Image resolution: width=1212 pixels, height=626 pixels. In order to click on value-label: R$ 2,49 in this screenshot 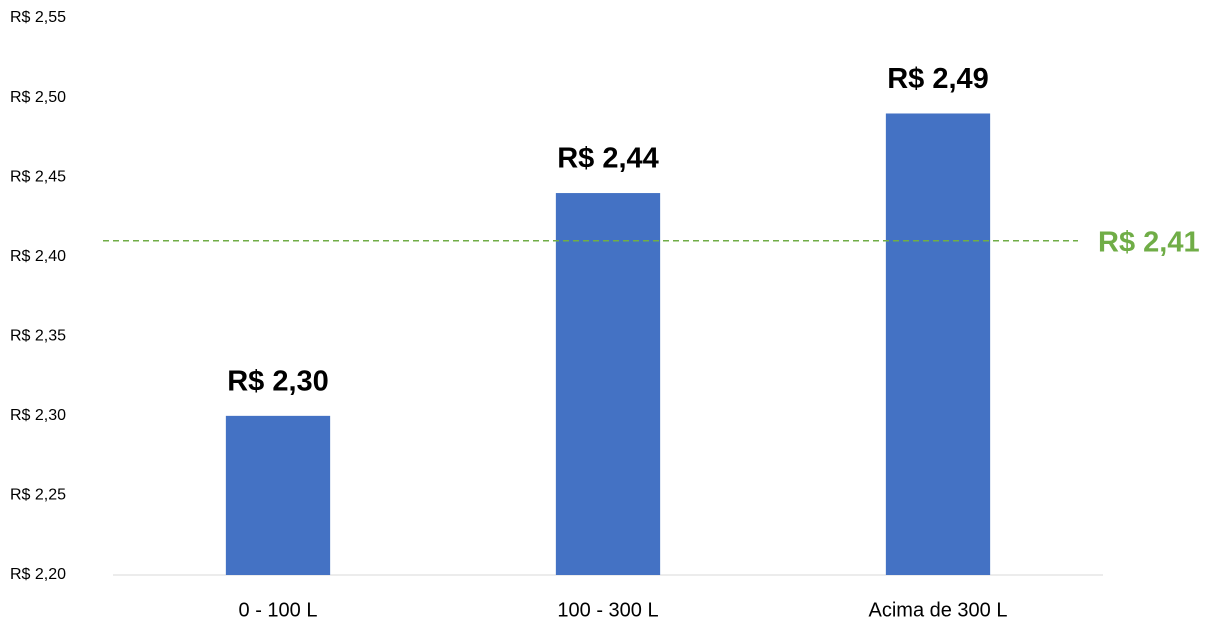, I will do `click(938, 79)`.